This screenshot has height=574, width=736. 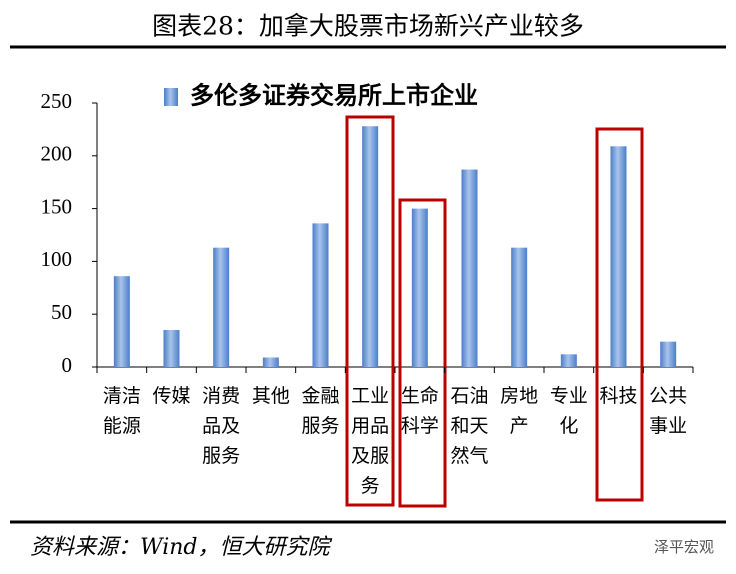 I want to click on x-tick-label: 公共事业, so click(x=668, y=411).